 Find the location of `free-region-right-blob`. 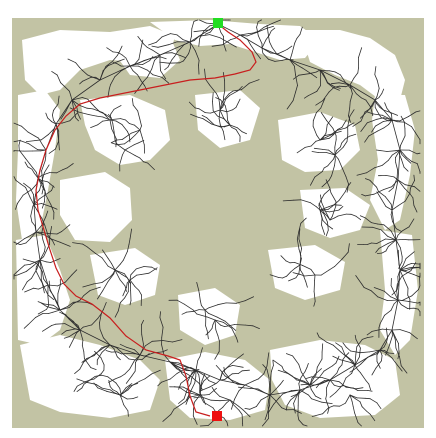

free-region-right-blob is located at coordinates (319, 142).